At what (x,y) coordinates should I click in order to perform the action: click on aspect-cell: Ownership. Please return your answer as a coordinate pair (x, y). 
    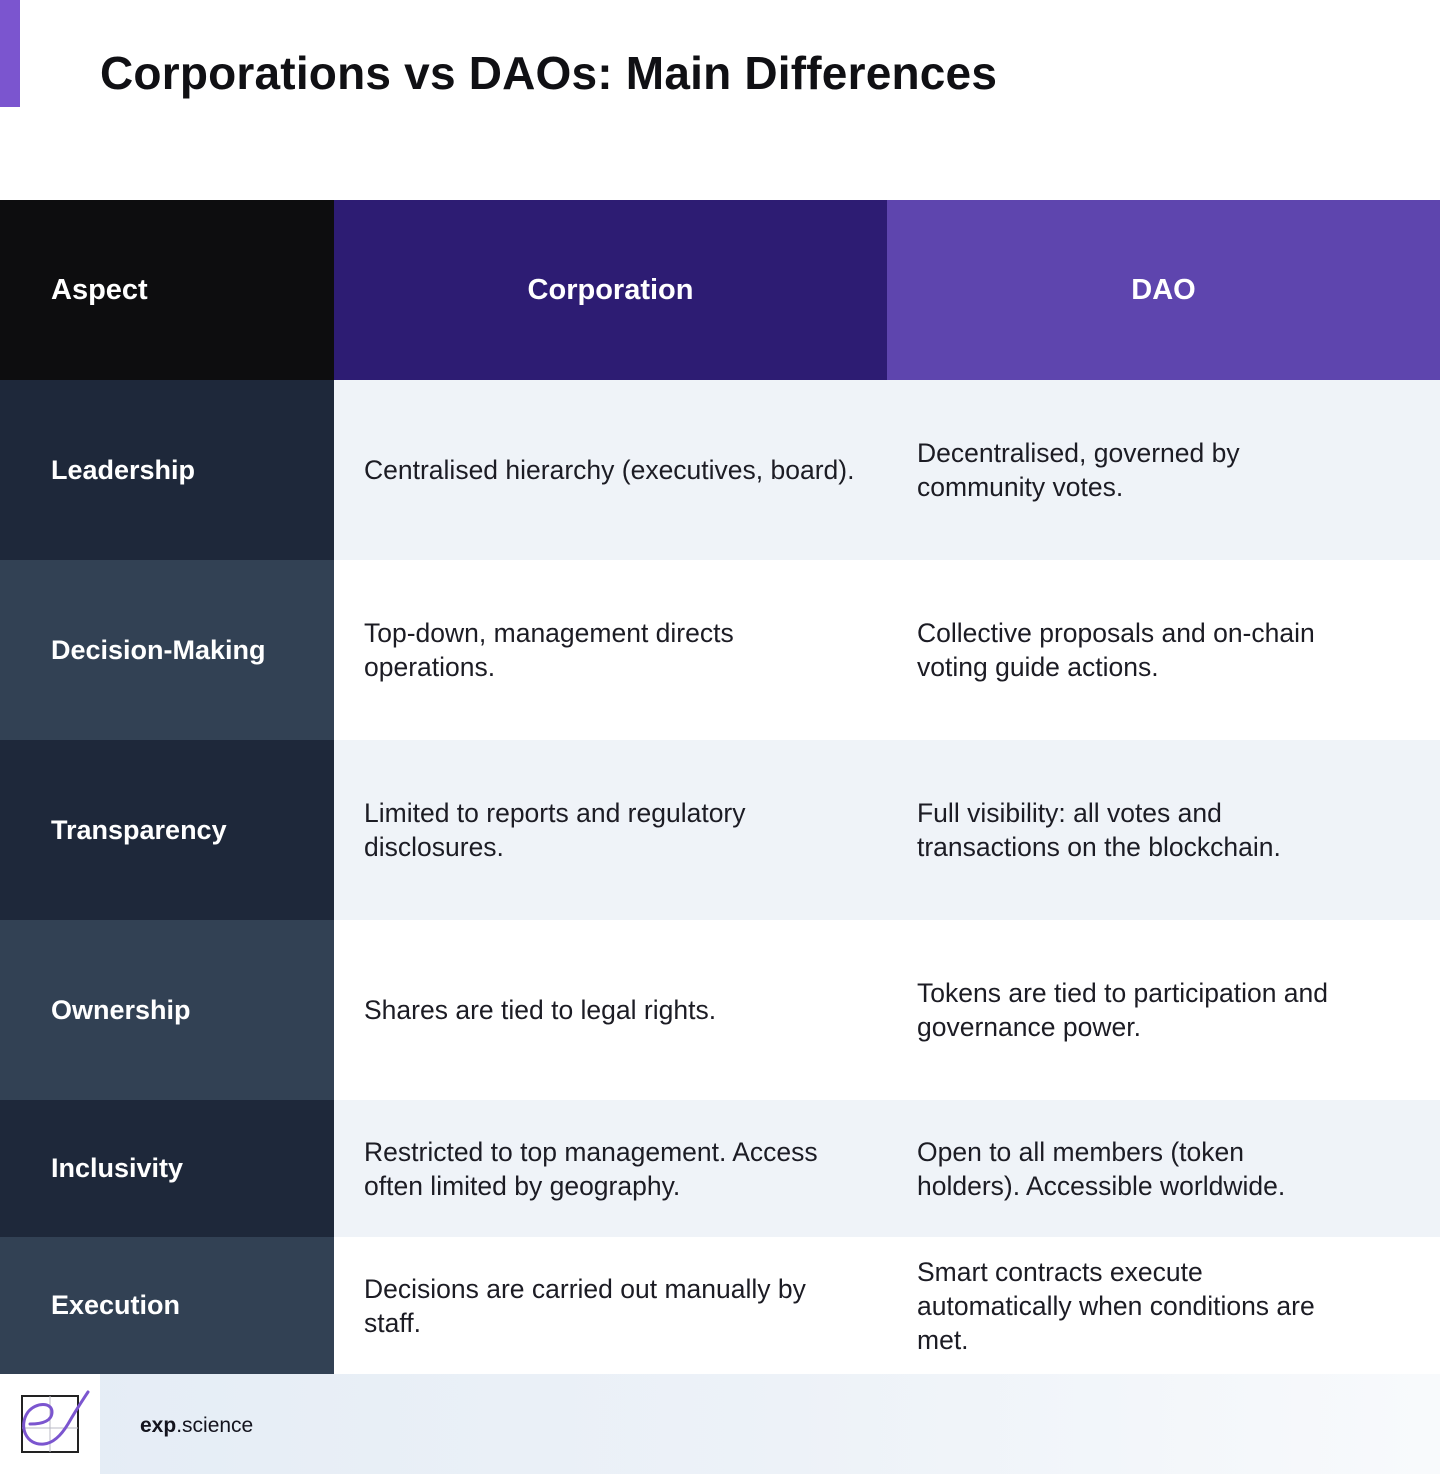
    Looking at the image, I should click on (167, 1010).